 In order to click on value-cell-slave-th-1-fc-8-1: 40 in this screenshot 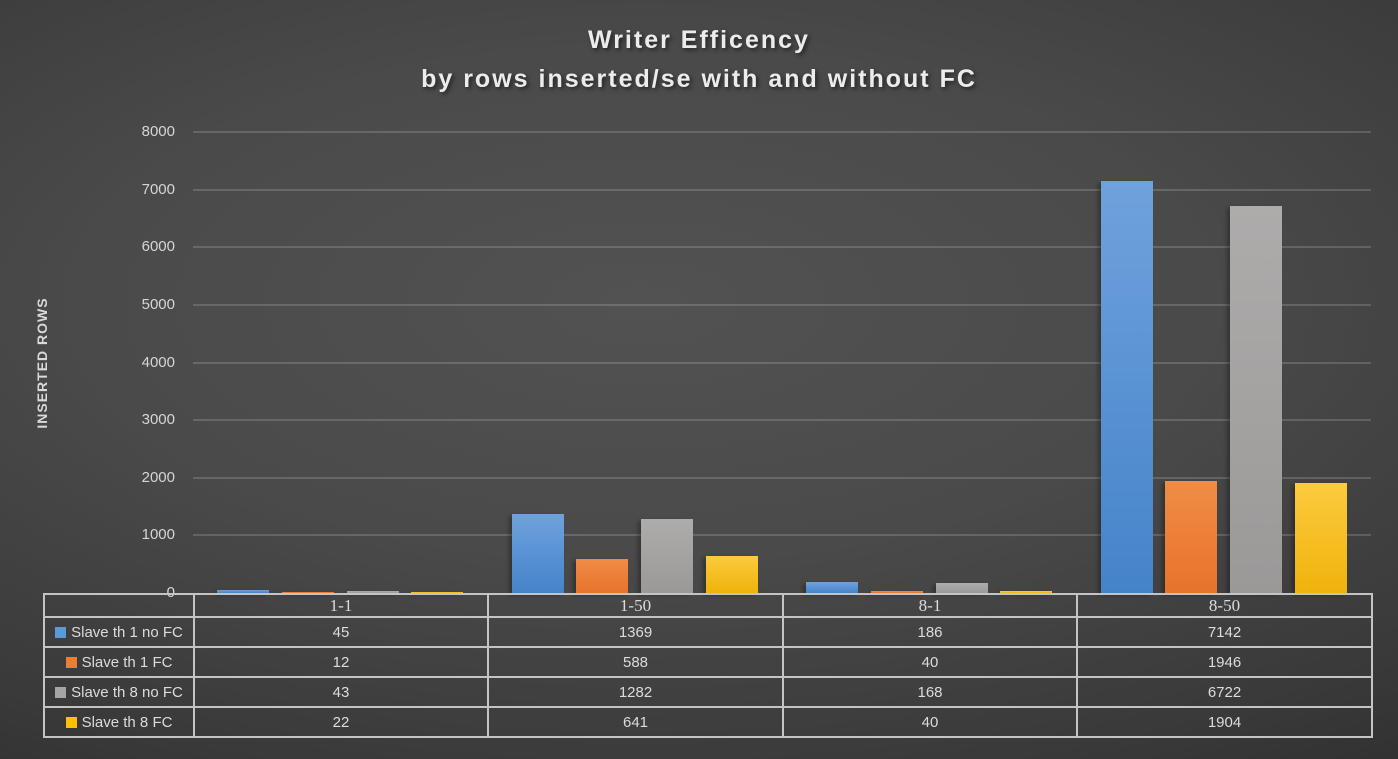, I will do `click(930, 662)`.